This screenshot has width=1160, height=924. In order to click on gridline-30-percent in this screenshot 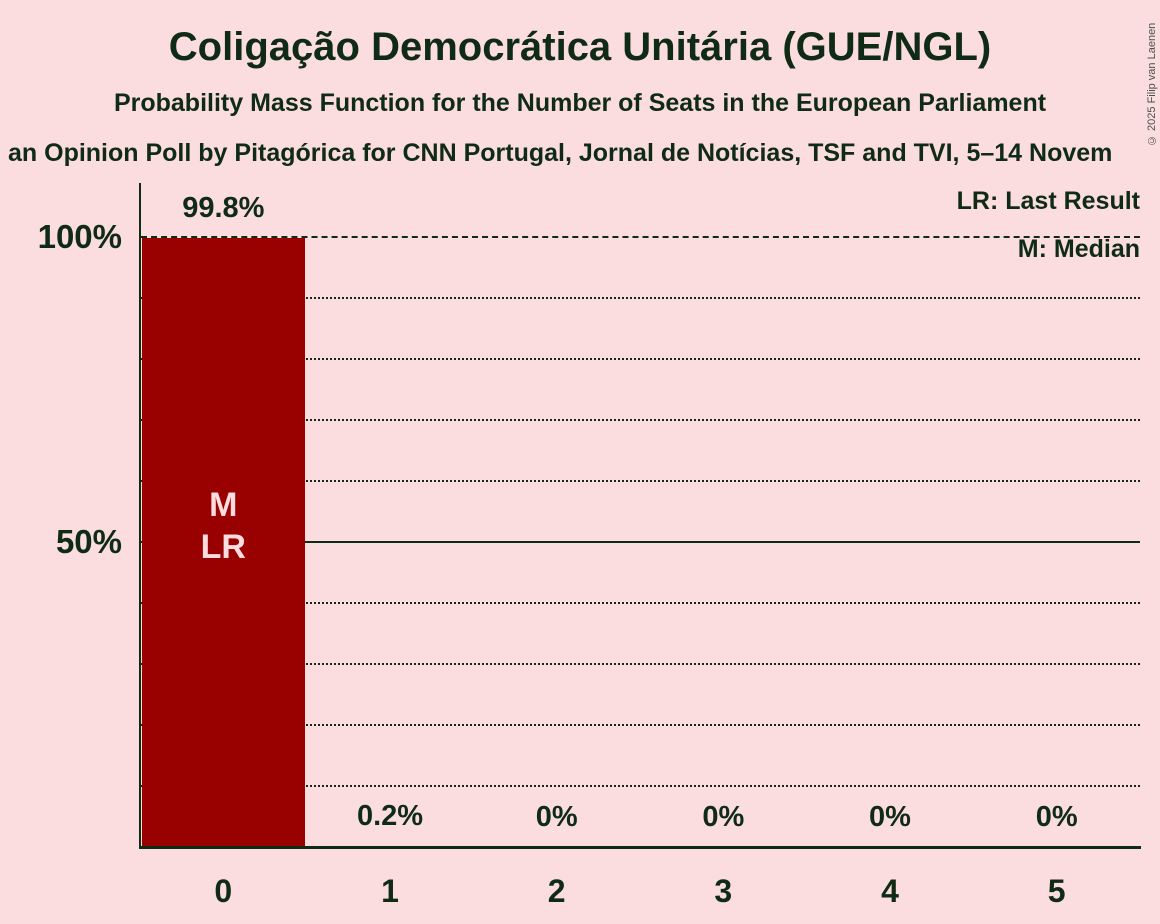, I will do `click(640, 664)`.